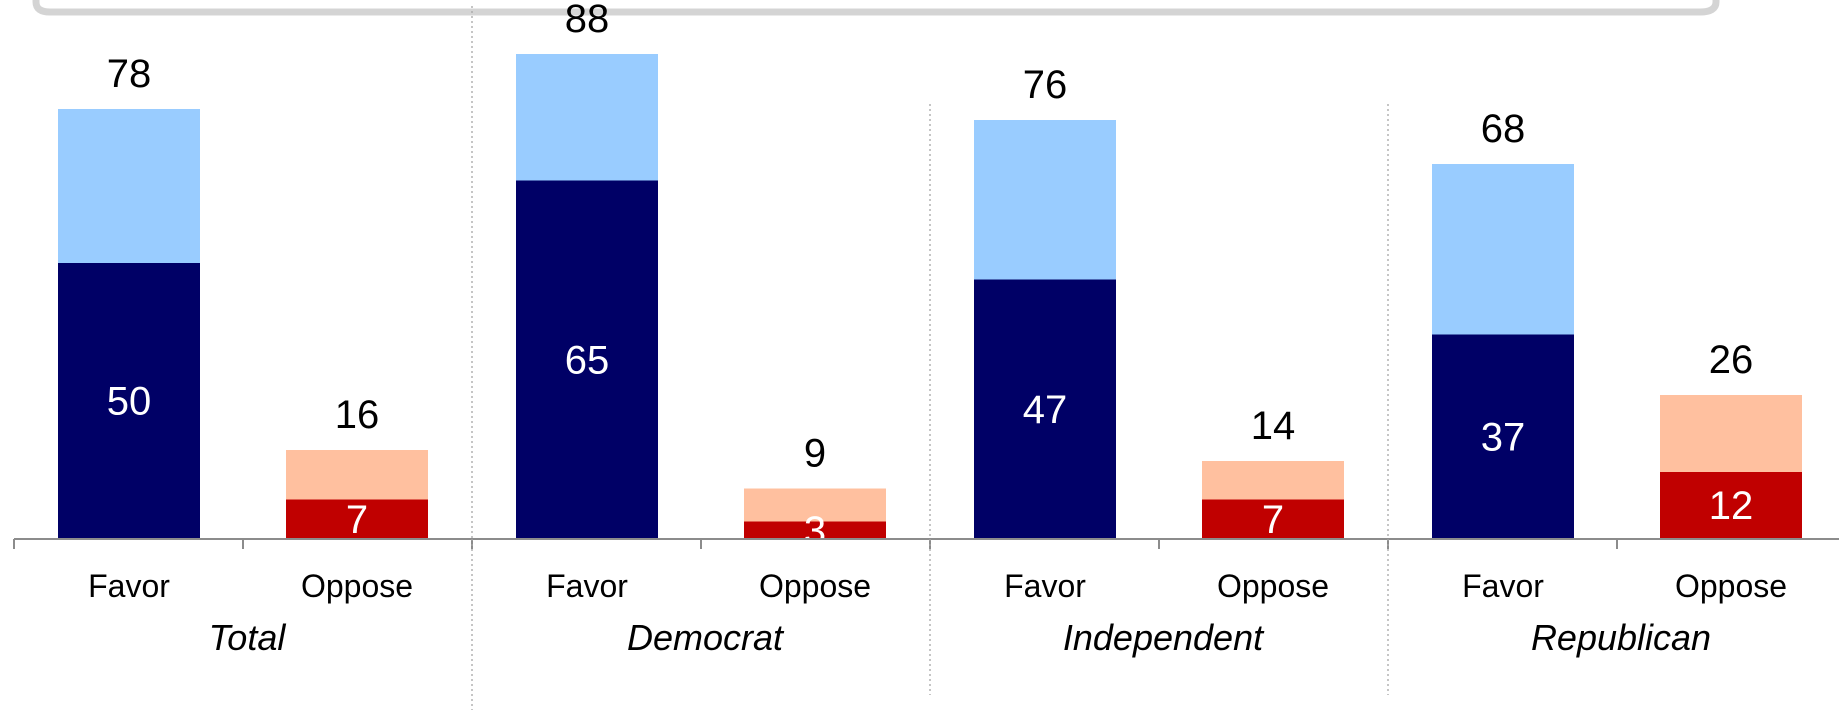  What do you see at coordinates (357, 415) in the screenshot?
I see `bar-total-label: 16` at bounding box center [357, 415].